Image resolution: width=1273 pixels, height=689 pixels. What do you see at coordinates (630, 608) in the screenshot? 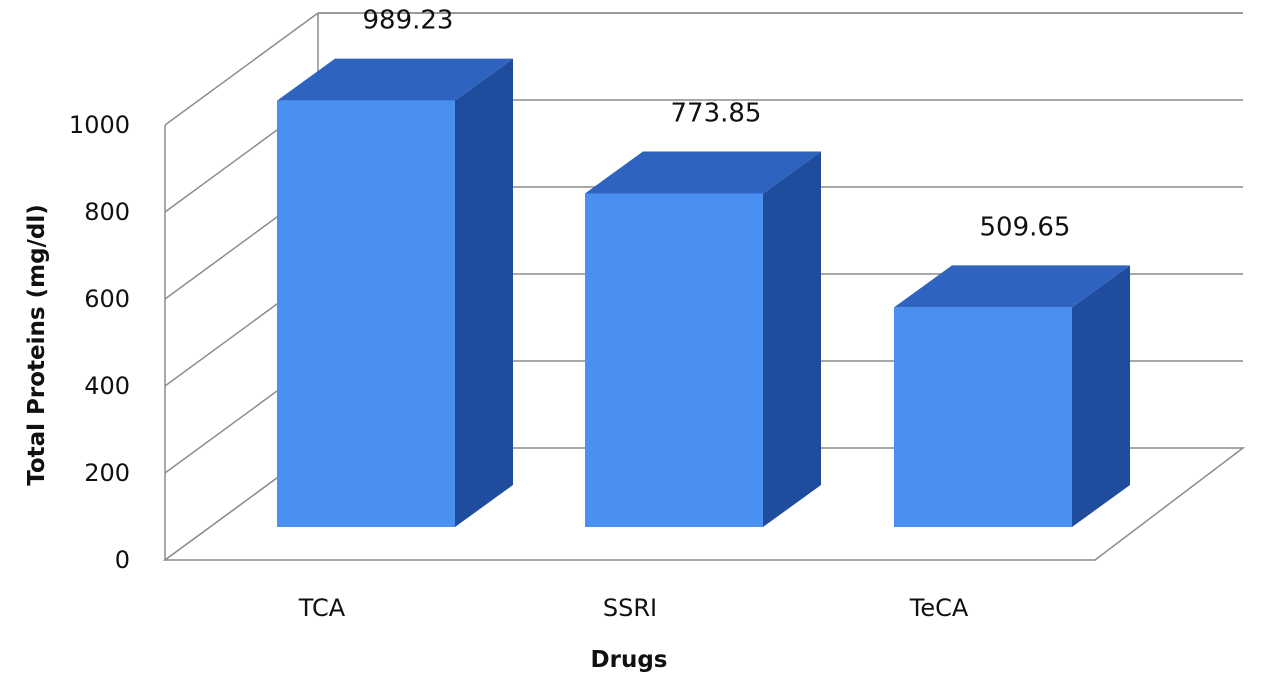
I see `x-tick-label-SSRI: SSRI` at bounding box center [630, 608].